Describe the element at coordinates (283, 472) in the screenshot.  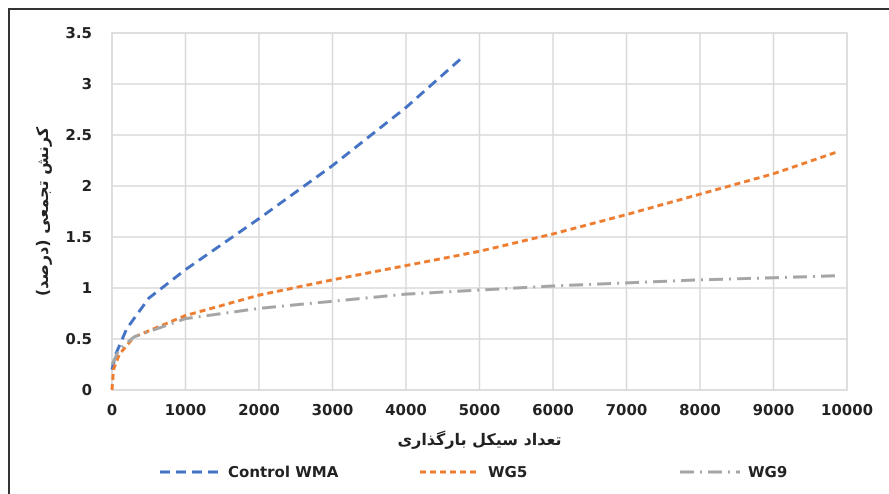
I see `legend-label: Control WMA` at that location.